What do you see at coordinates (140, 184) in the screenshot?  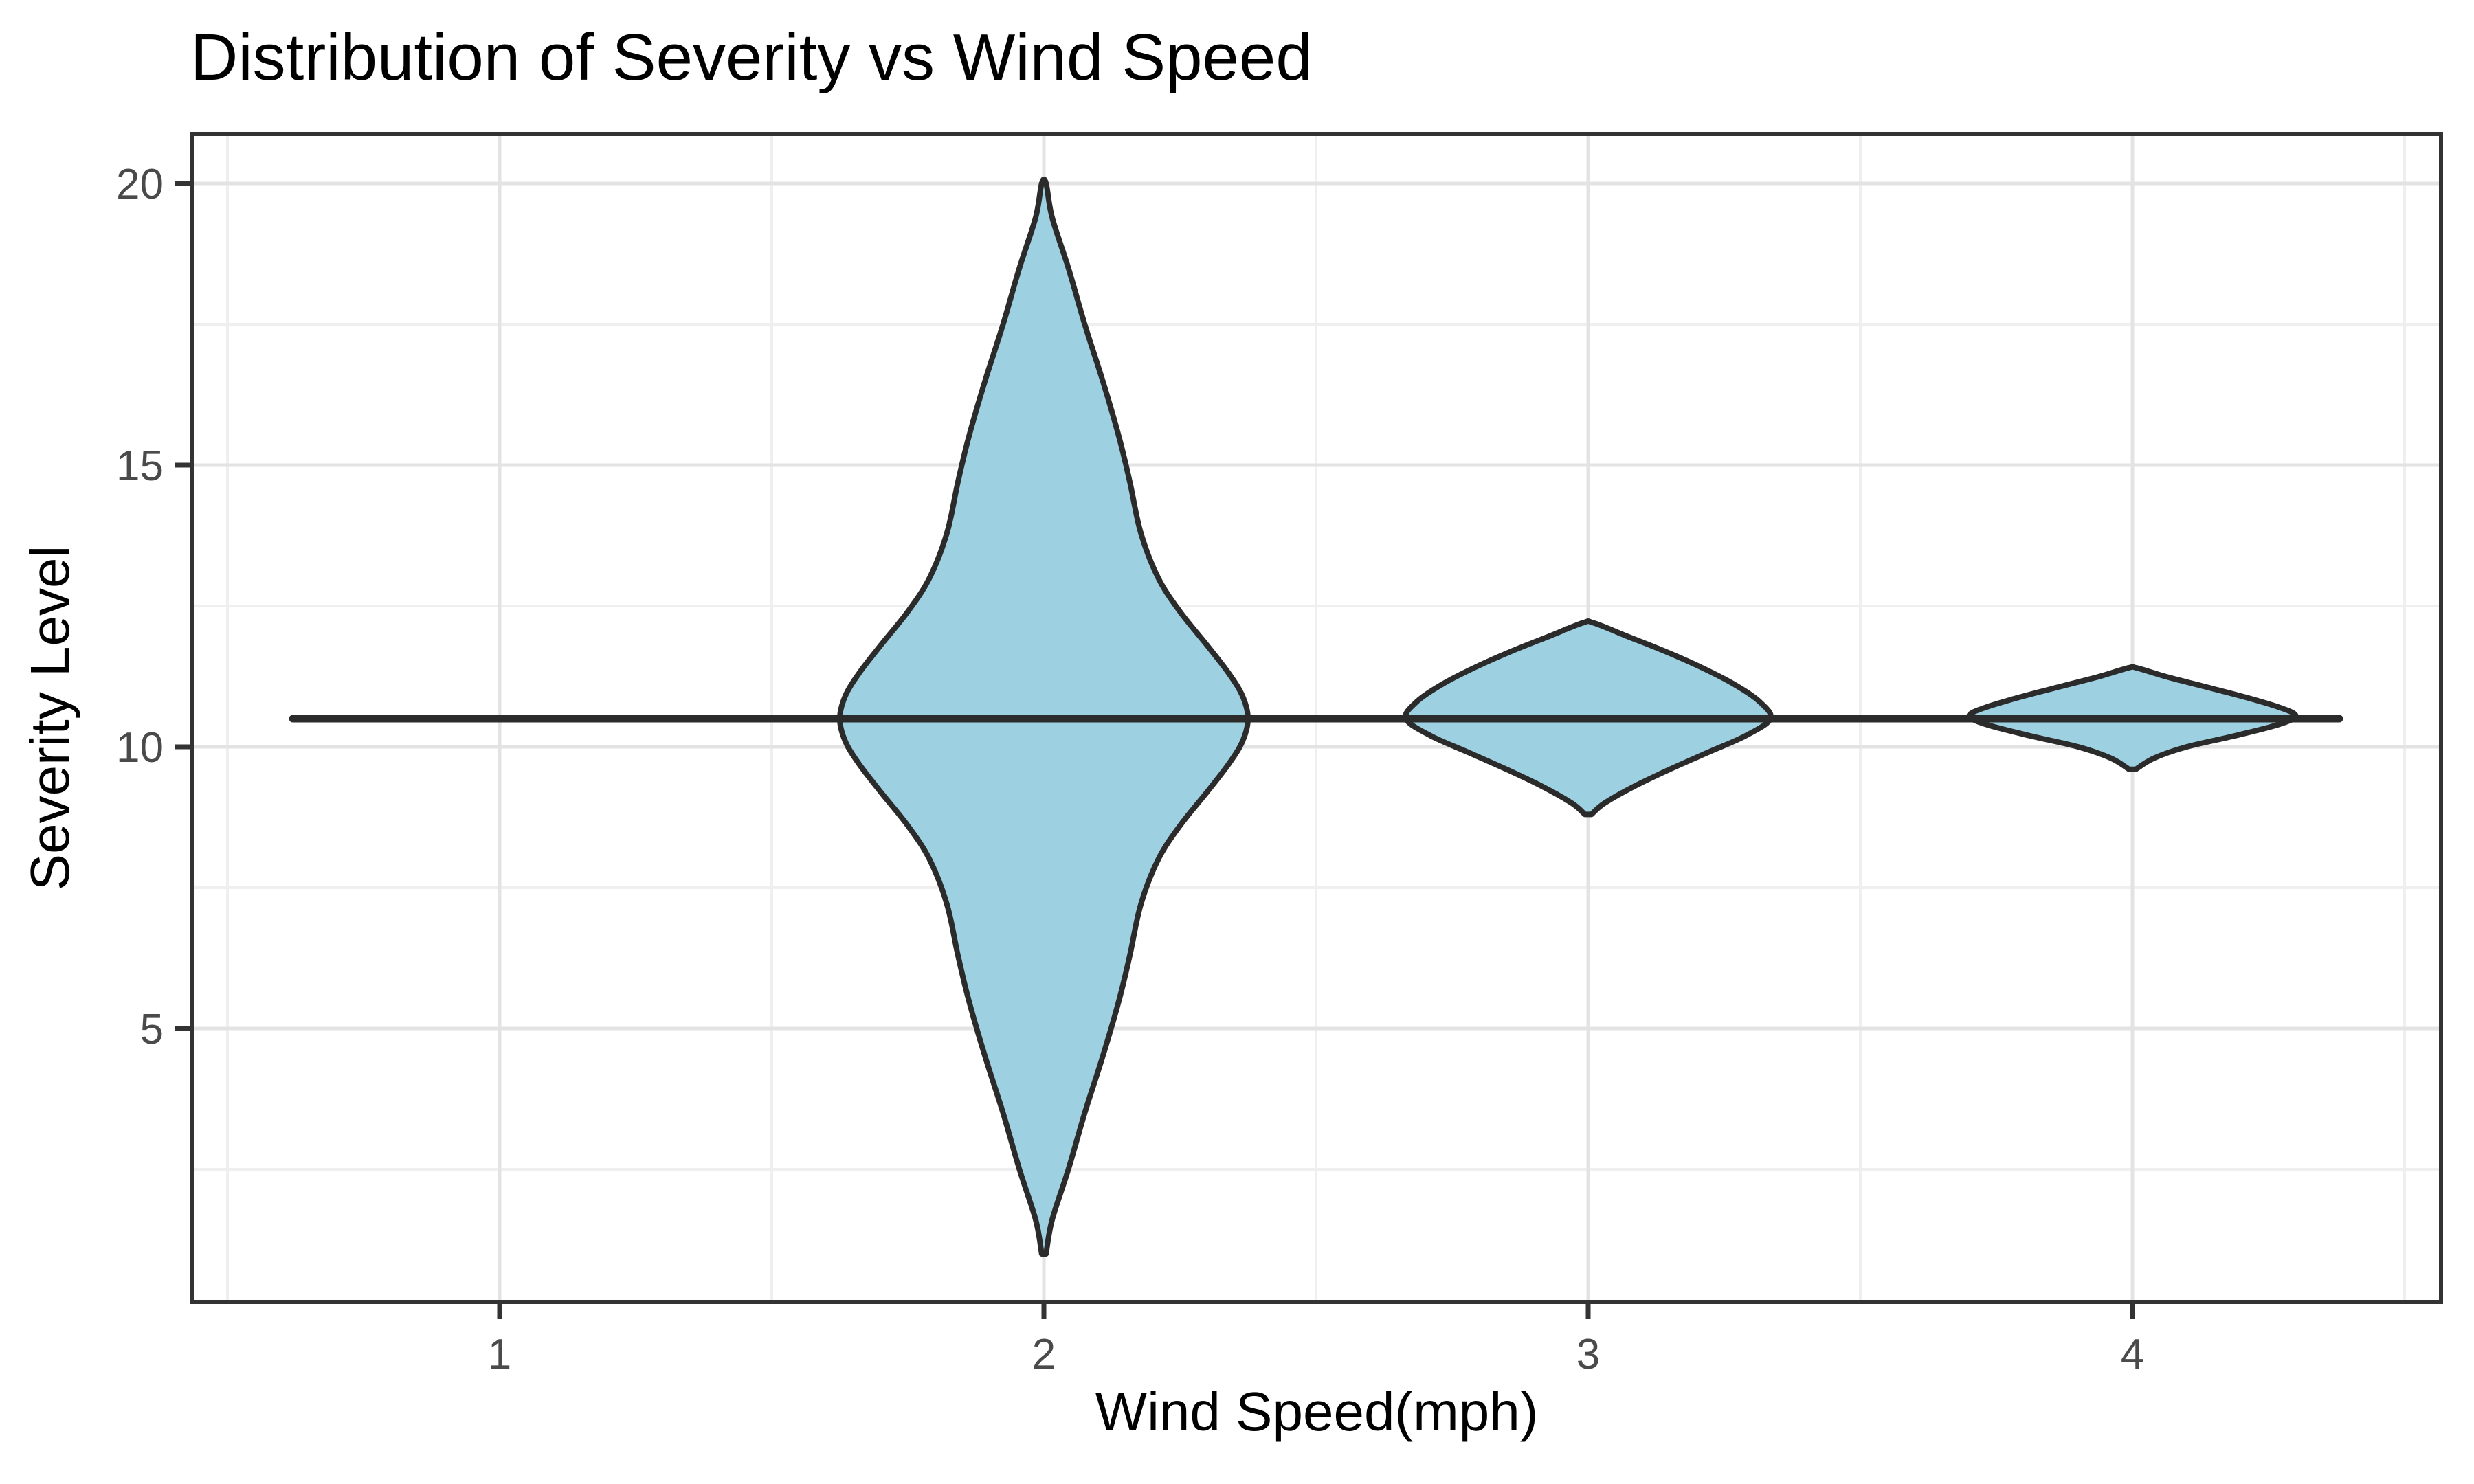 I see `y-tick-label: 20` at bounding box center [140, 184].